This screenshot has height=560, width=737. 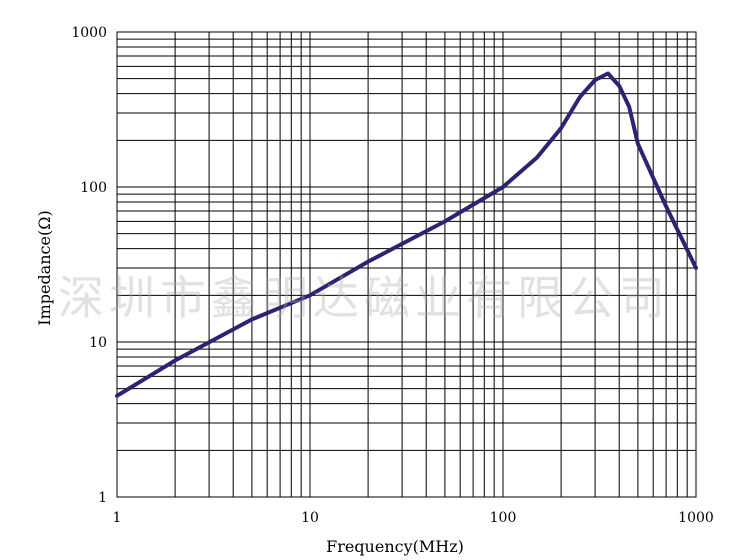 I want to click on x-axis-title: Frequency(MHz), so click(x=395, y=546).